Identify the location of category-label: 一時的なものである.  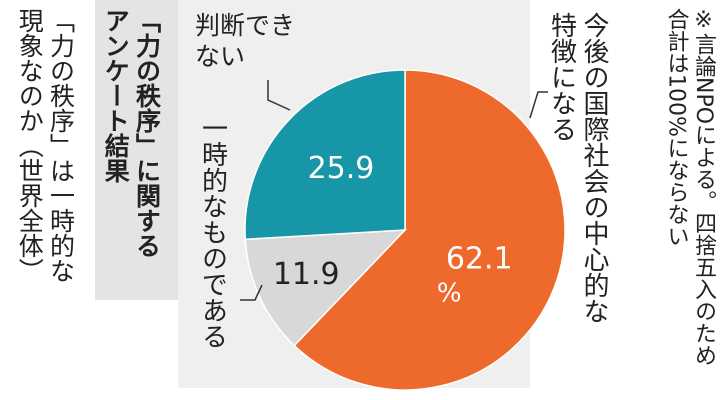
(212, 232).